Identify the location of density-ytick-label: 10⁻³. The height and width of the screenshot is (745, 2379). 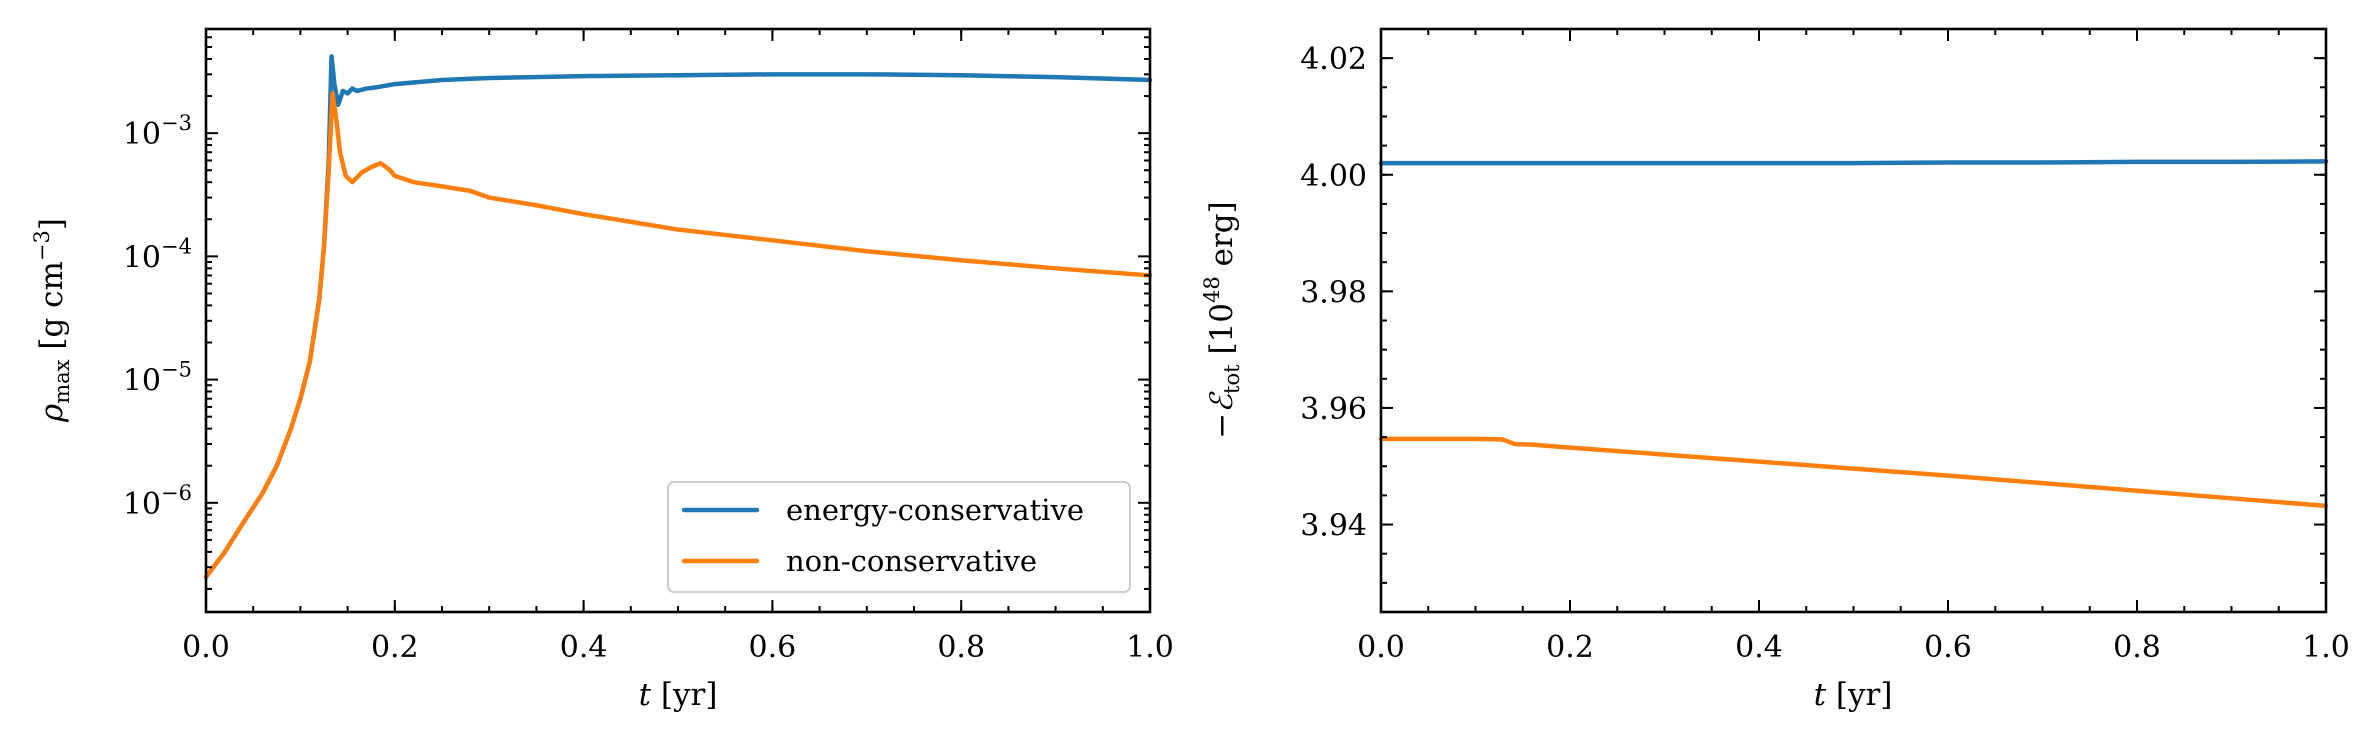
(157, 131).